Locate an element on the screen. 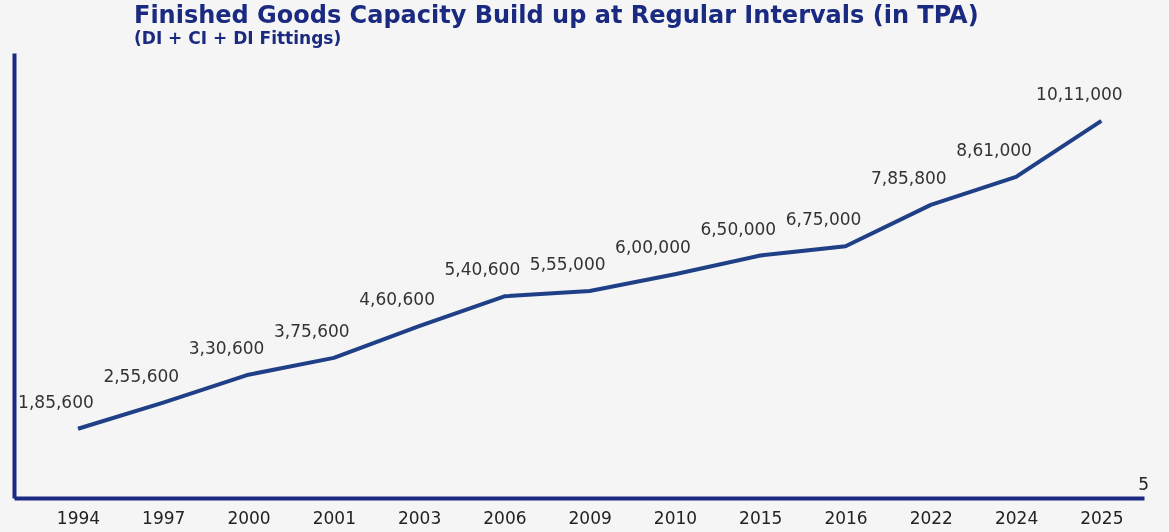 This screenshot has height=532, width=1169. x-tick-label: 2001 is located at coordinates (334, 517).